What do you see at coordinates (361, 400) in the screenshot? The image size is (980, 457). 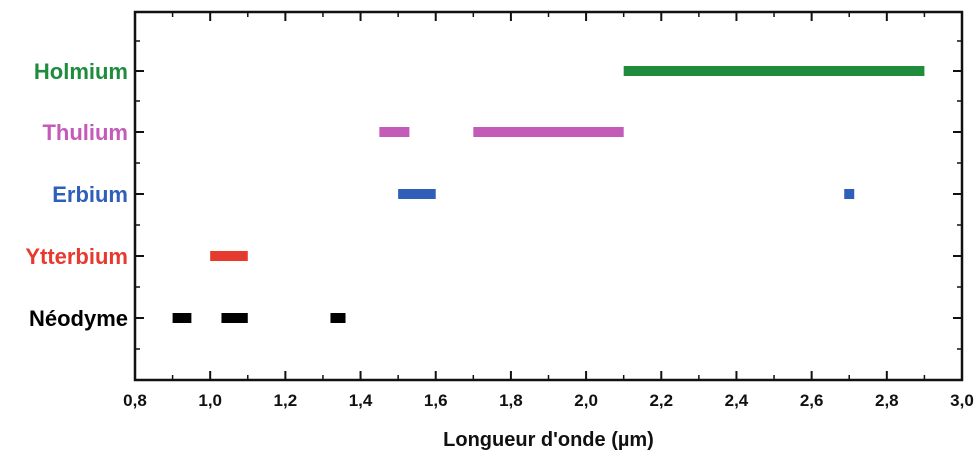 I see `x-tick-label: 1,4` at bounding box center [361, 400].